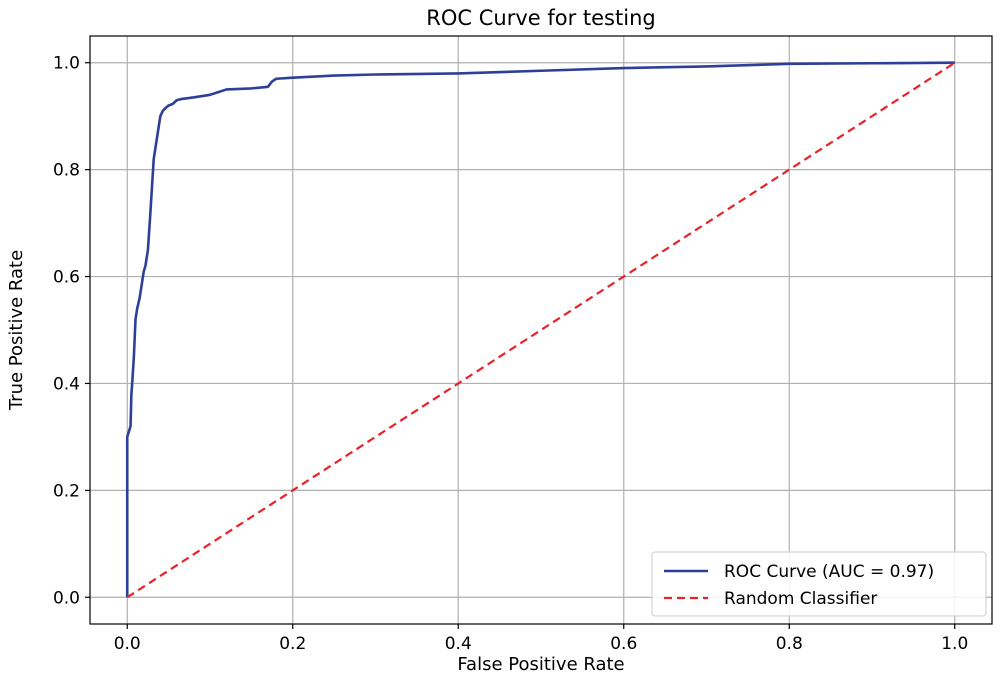 This screenshot has height=681, width=1005. What do you see at coordinates (623, 644) in the screenshot?
I see `x-tick-label: 0.6` at bounding box center [623, 644].